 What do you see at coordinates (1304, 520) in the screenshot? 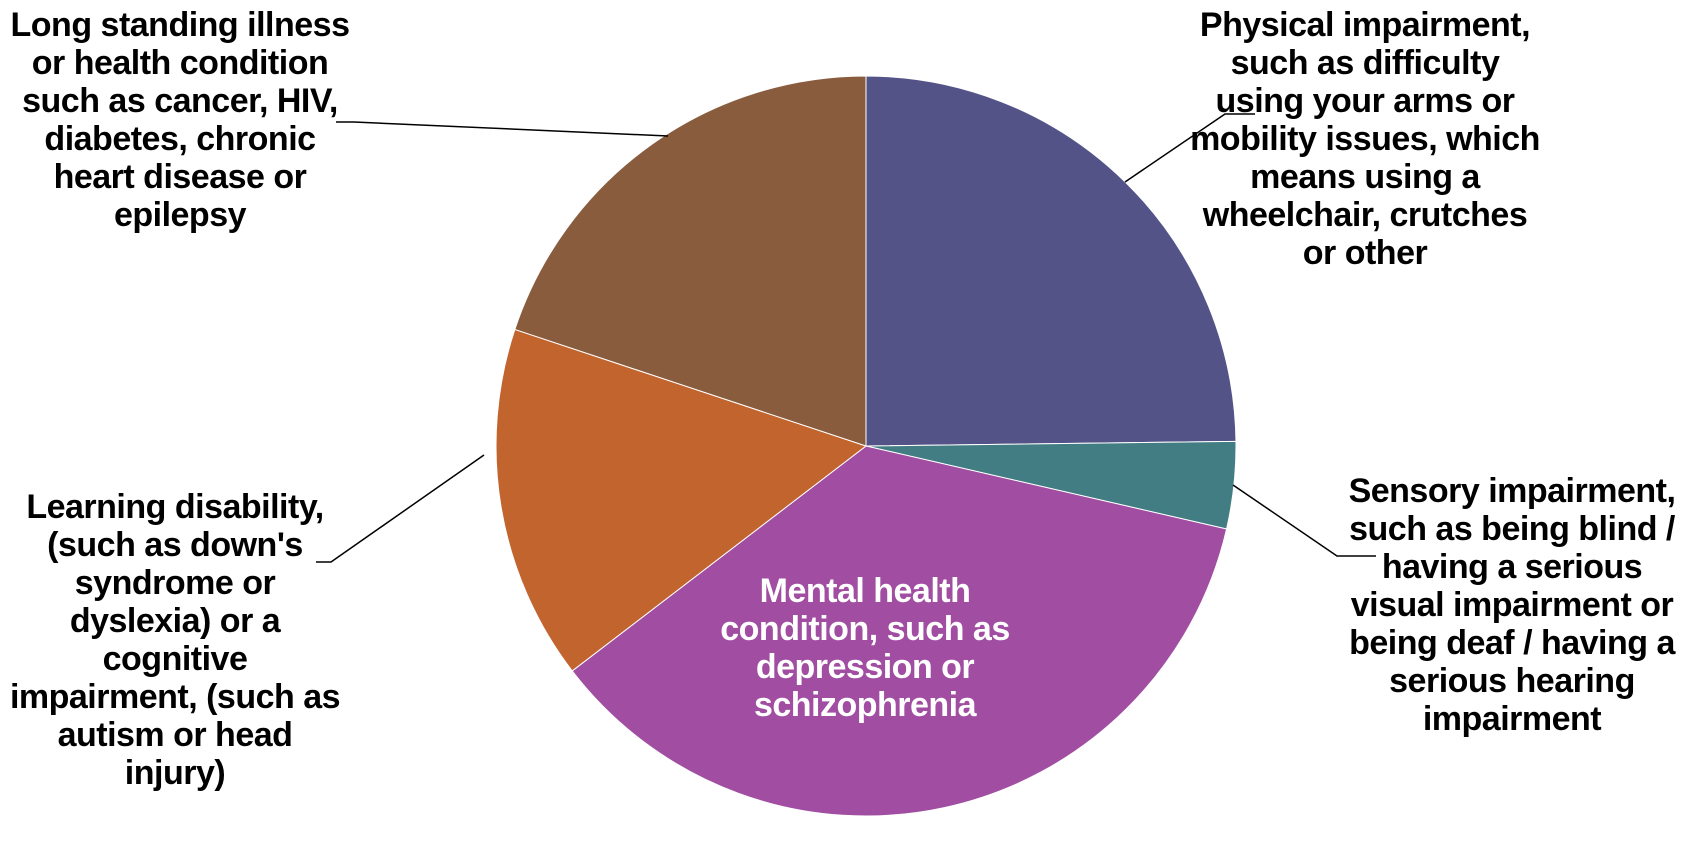
I see `leader-line-sensory` at bounding box center [1304, 520].